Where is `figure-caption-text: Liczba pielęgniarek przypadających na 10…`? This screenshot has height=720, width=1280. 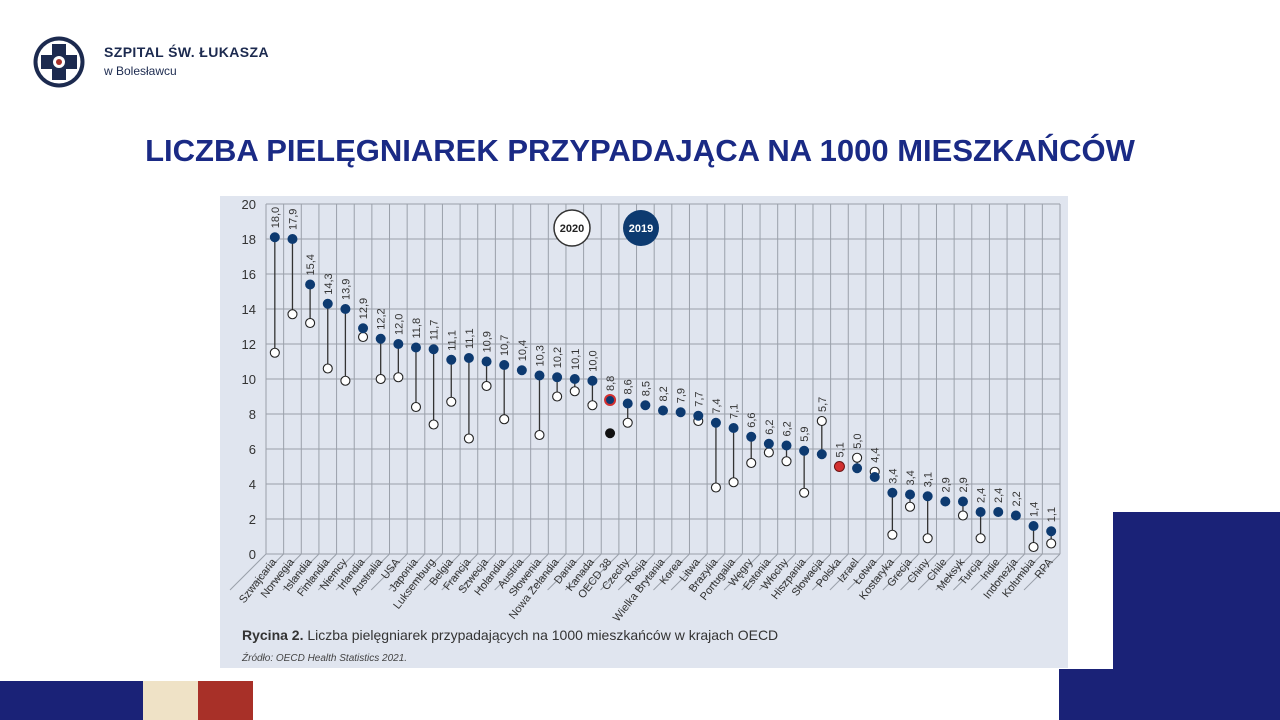 figure-caption-text: Liczba pielęgniarek przypadających na 10… is located at coordinates (540, 635).